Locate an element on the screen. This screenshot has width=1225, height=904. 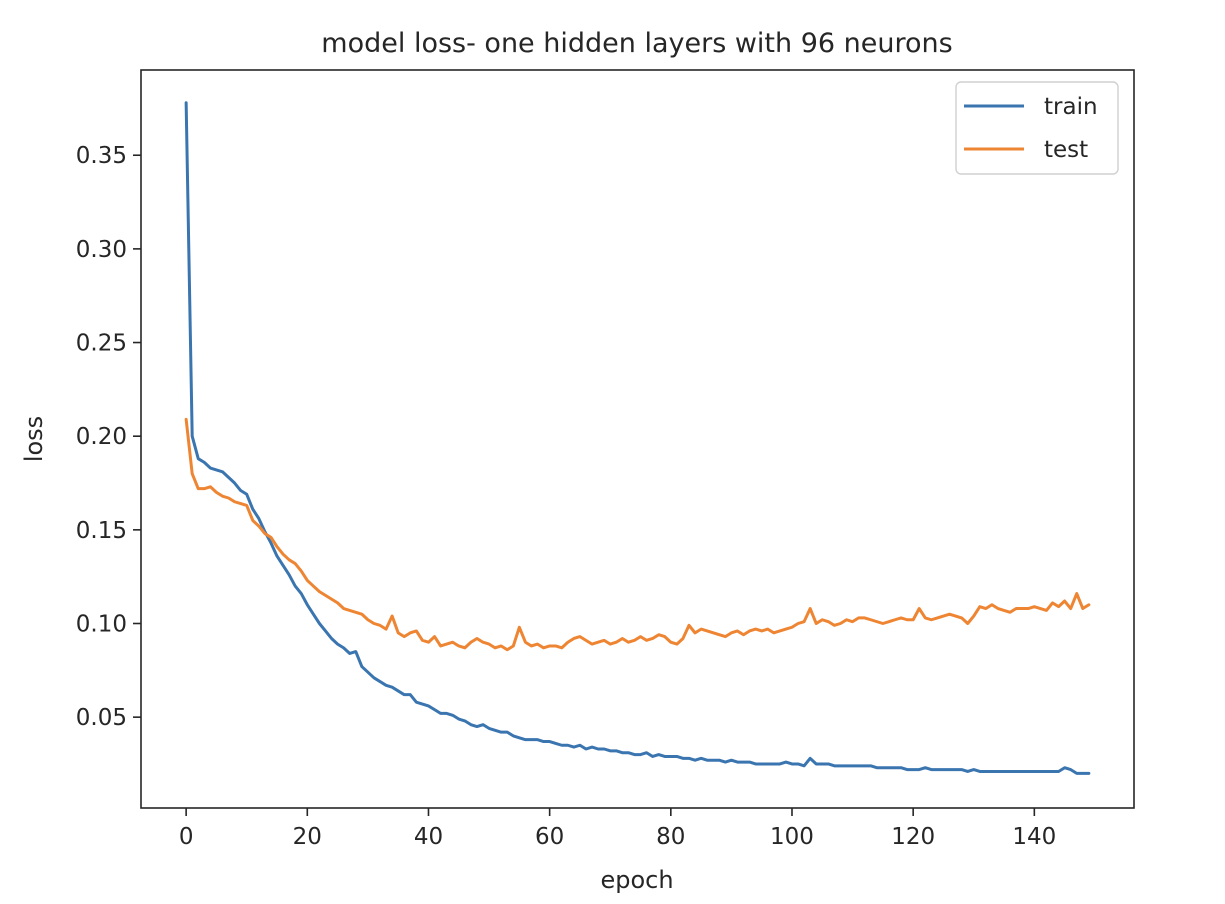
y-tick-label: 0.15 is located at coordinates (101, 531).